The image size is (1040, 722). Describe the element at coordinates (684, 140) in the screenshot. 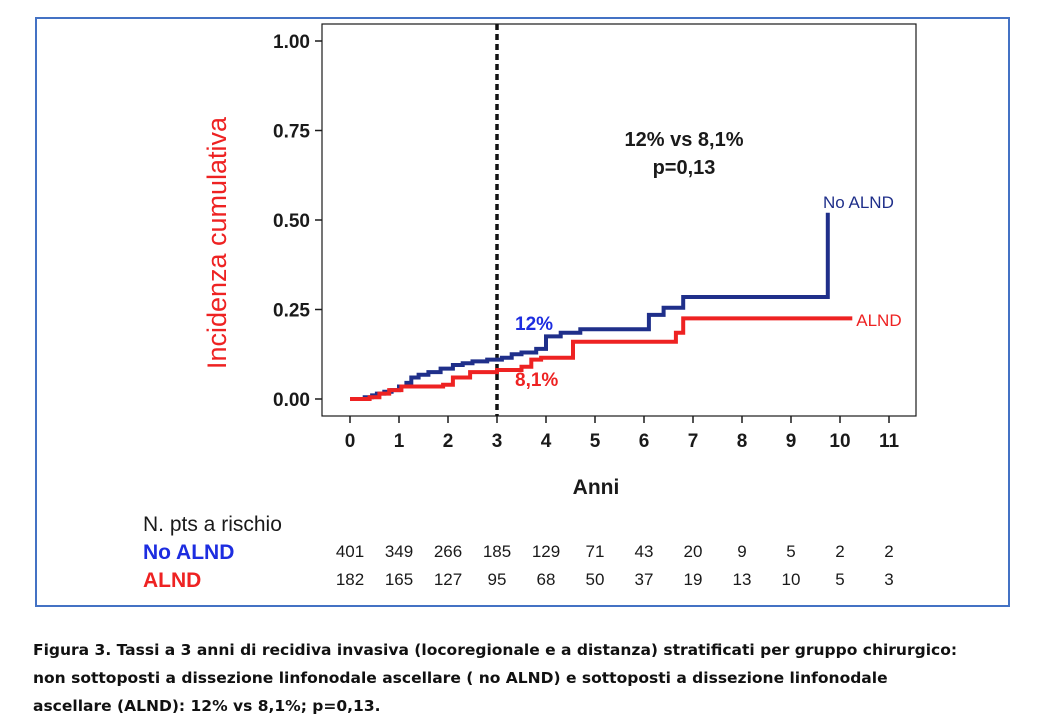

I see `annotation-comparison: 12% vs 8,1%` at that location.